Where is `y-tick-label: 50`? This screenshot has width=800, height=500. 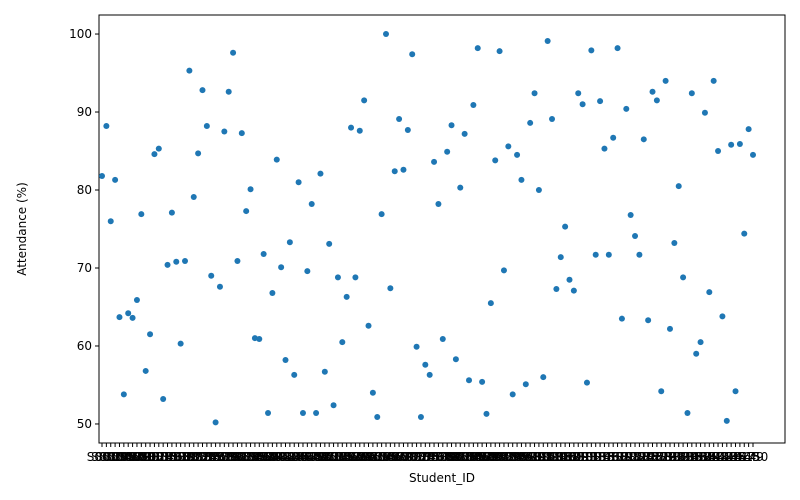
y-tick-label: 50 is located at coordinates (84, 424).